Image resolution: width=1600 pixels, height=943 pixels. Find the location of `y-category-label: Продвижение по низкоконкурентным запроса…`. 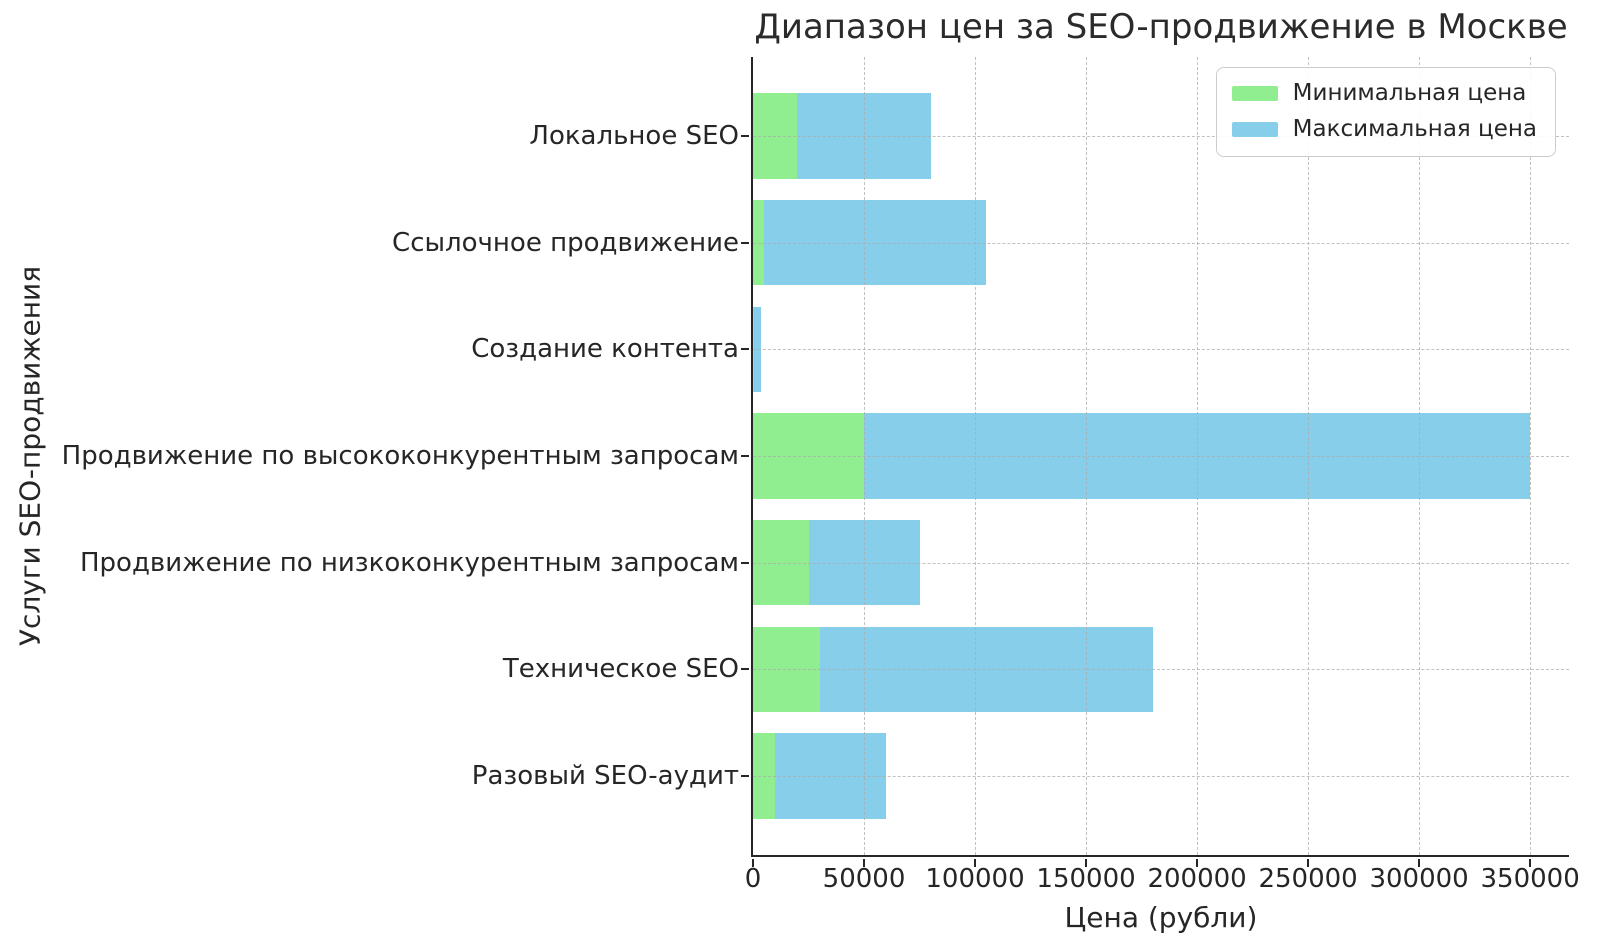

y-category-label: Продвижение по низкоконкурентным запроса… is located at coordinates (409, 562).